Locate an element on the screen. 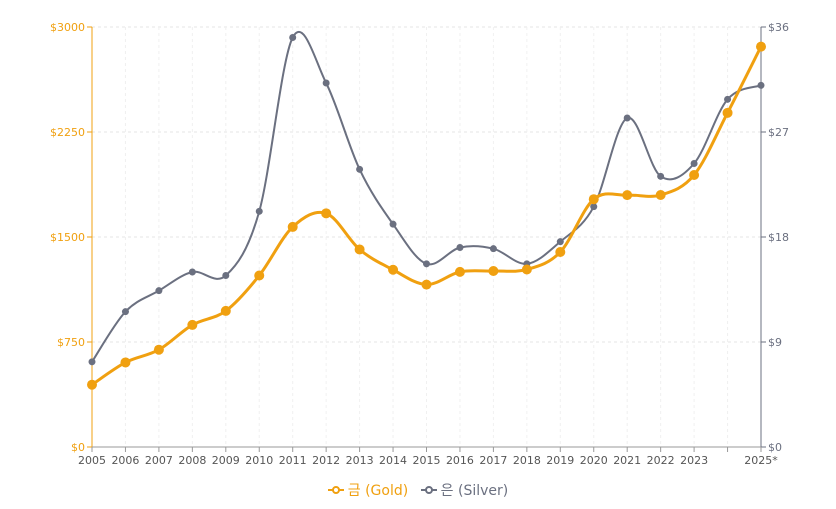 Image resolution: width=836 pixels, height=509 pixels. legend-label-gold: 금 (Gold) is located at coordinates (378, 491).